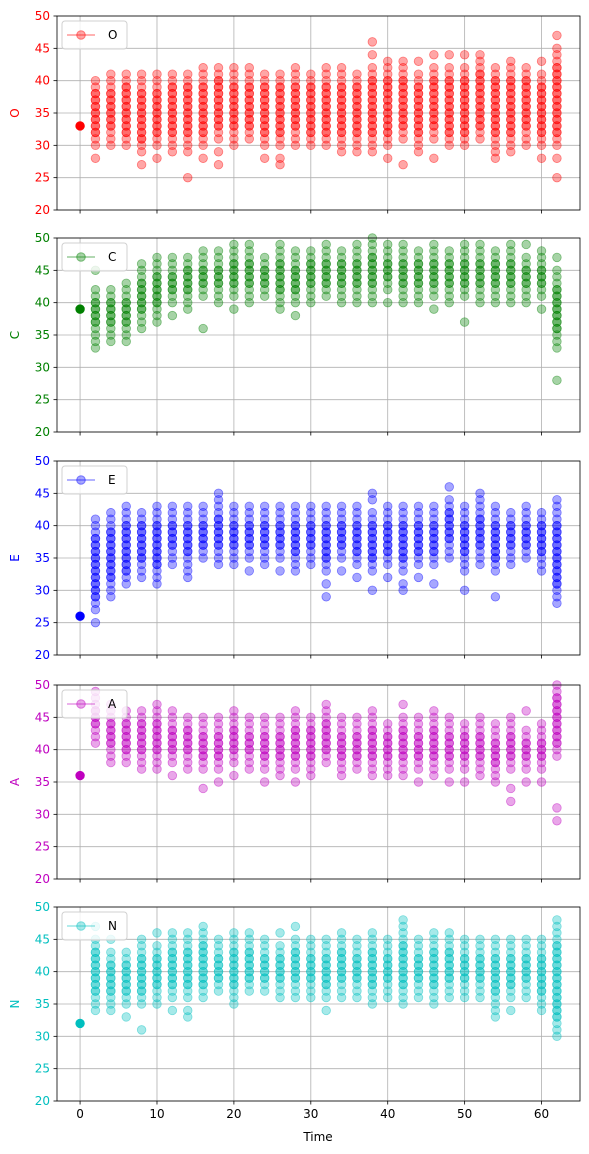 The height and width of the screenshot is (1154, 589). What do you see at coordinates (15, 335) in the screenshot?
I see `y-axis-label: C` at bounding box center [15, 335].